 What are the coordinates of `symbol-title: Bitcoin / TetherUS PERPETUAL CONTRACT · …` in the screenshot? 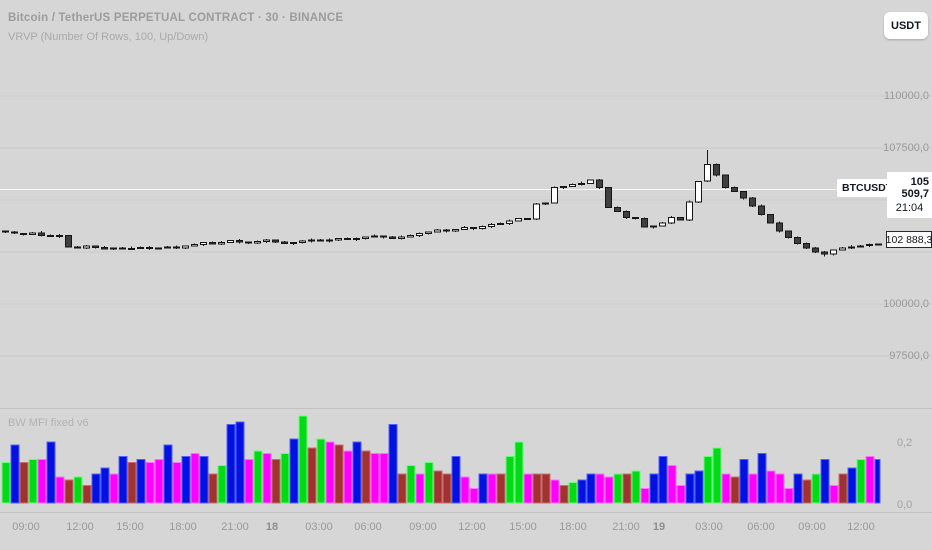 It's located at (176, 18).